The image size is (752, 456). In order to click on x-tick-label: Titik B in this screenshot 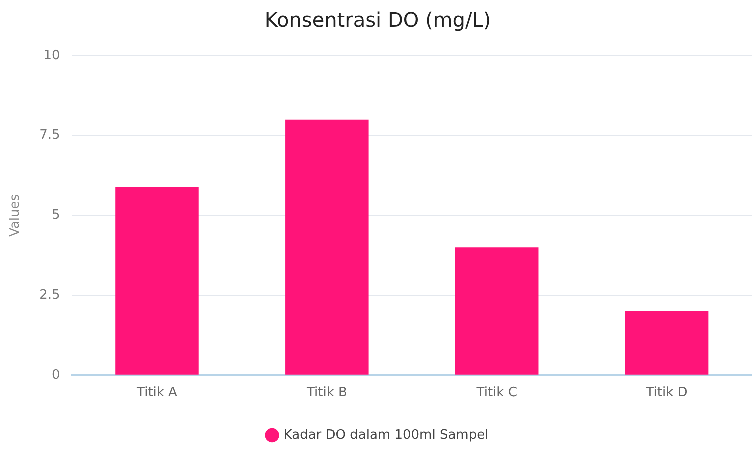, I will do `click(327, 393)`.